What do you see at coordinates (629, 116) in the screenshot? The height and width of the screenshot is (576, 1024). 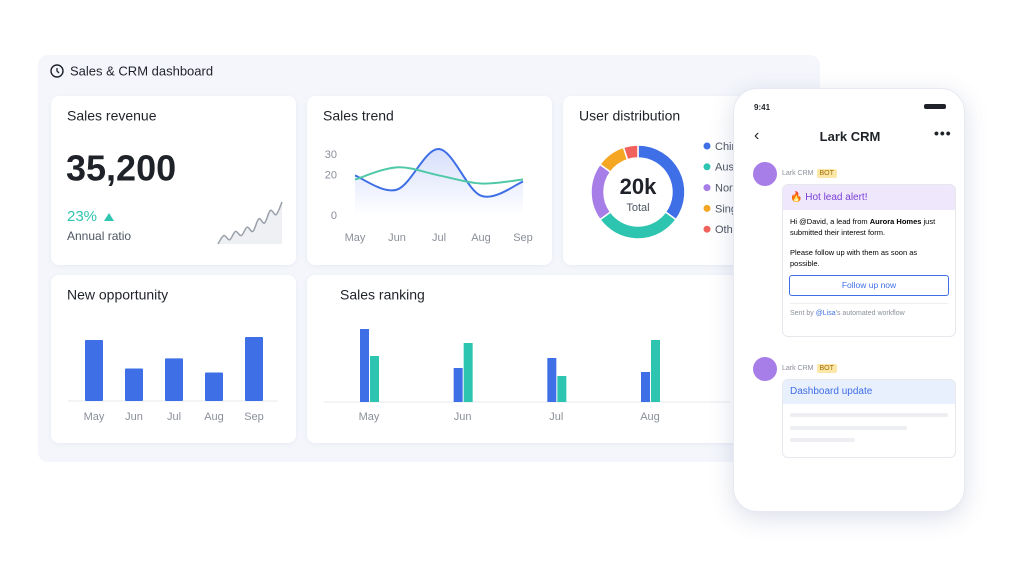 I see `card-title: User distribution` at bounding box center [629, 116].